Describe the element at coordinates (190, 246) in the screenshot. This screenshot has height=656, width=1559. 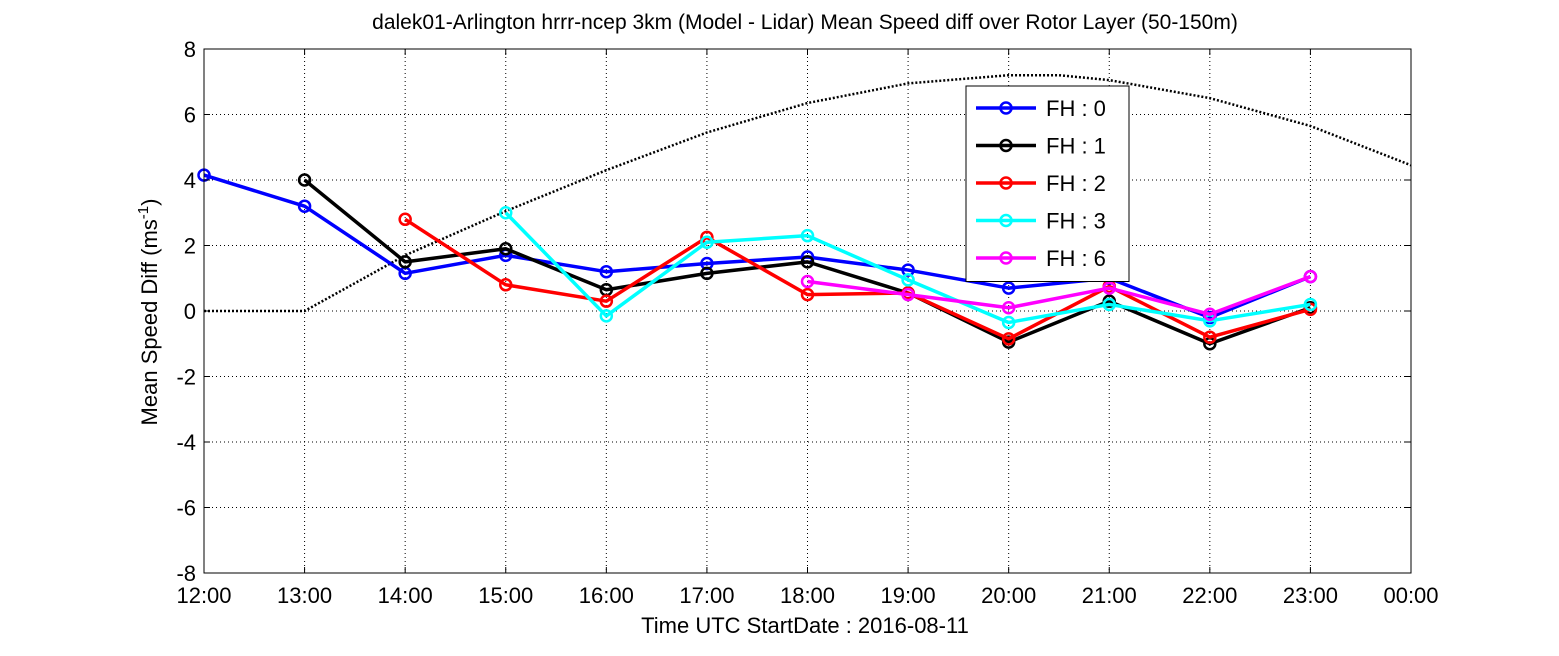
I see `y-tick-label: 2` at that location.